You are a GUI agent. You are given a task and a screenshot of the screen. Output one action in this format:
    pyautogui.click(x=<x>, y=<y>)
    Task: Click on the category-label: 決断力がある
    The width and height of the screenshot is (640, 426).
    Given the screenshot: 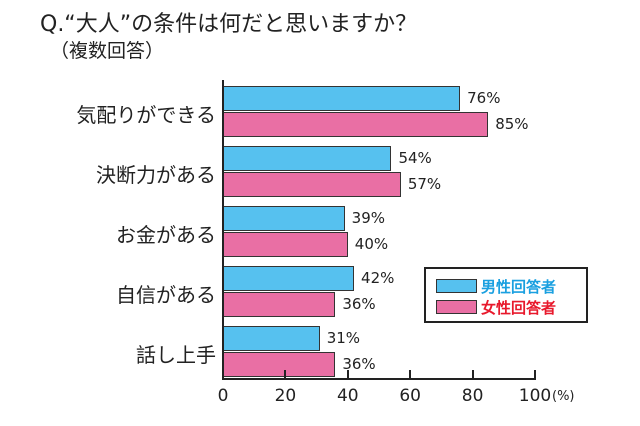 What is the action you would take?
    pyautogui.click(x=156, y=175)
    